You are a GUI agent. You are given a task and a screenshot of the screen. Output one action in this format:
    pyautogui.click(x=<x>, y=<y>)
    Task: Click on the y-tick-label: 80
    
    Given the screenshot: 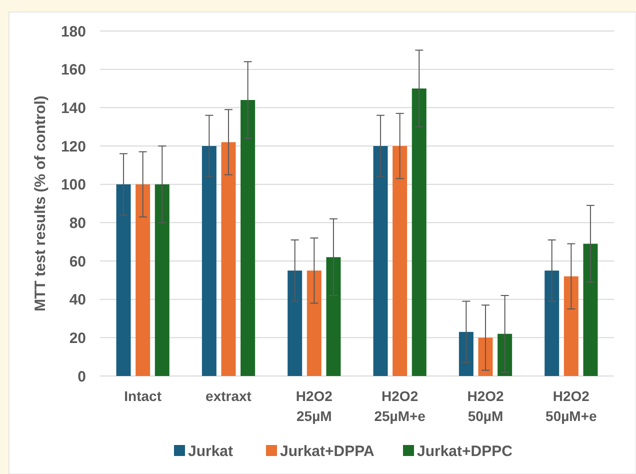 What is the action you would take?
    pyautogui.click(x=77, y=223)
    